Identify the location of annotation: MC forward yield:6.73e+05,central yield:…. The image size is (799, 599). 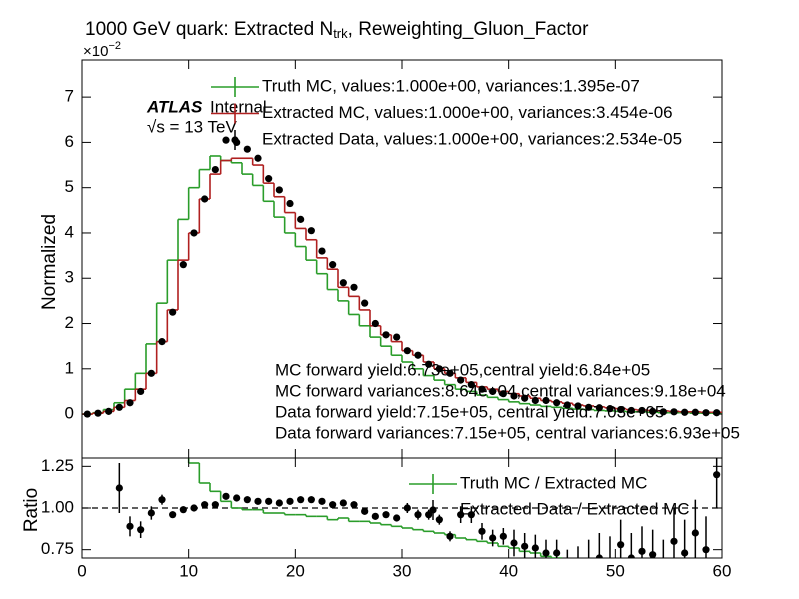
(462, 369).